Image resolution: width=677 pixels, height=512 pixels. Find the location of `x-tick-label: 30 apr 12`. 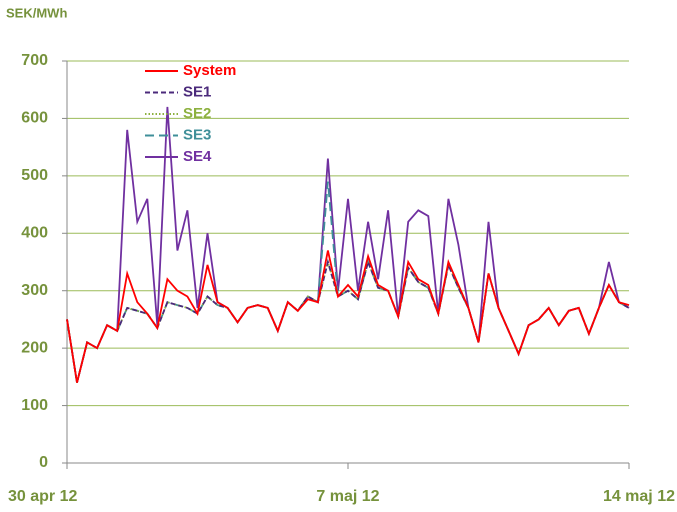

x-tick-label: 30 apr 12 is located at coordinates (42, 496).